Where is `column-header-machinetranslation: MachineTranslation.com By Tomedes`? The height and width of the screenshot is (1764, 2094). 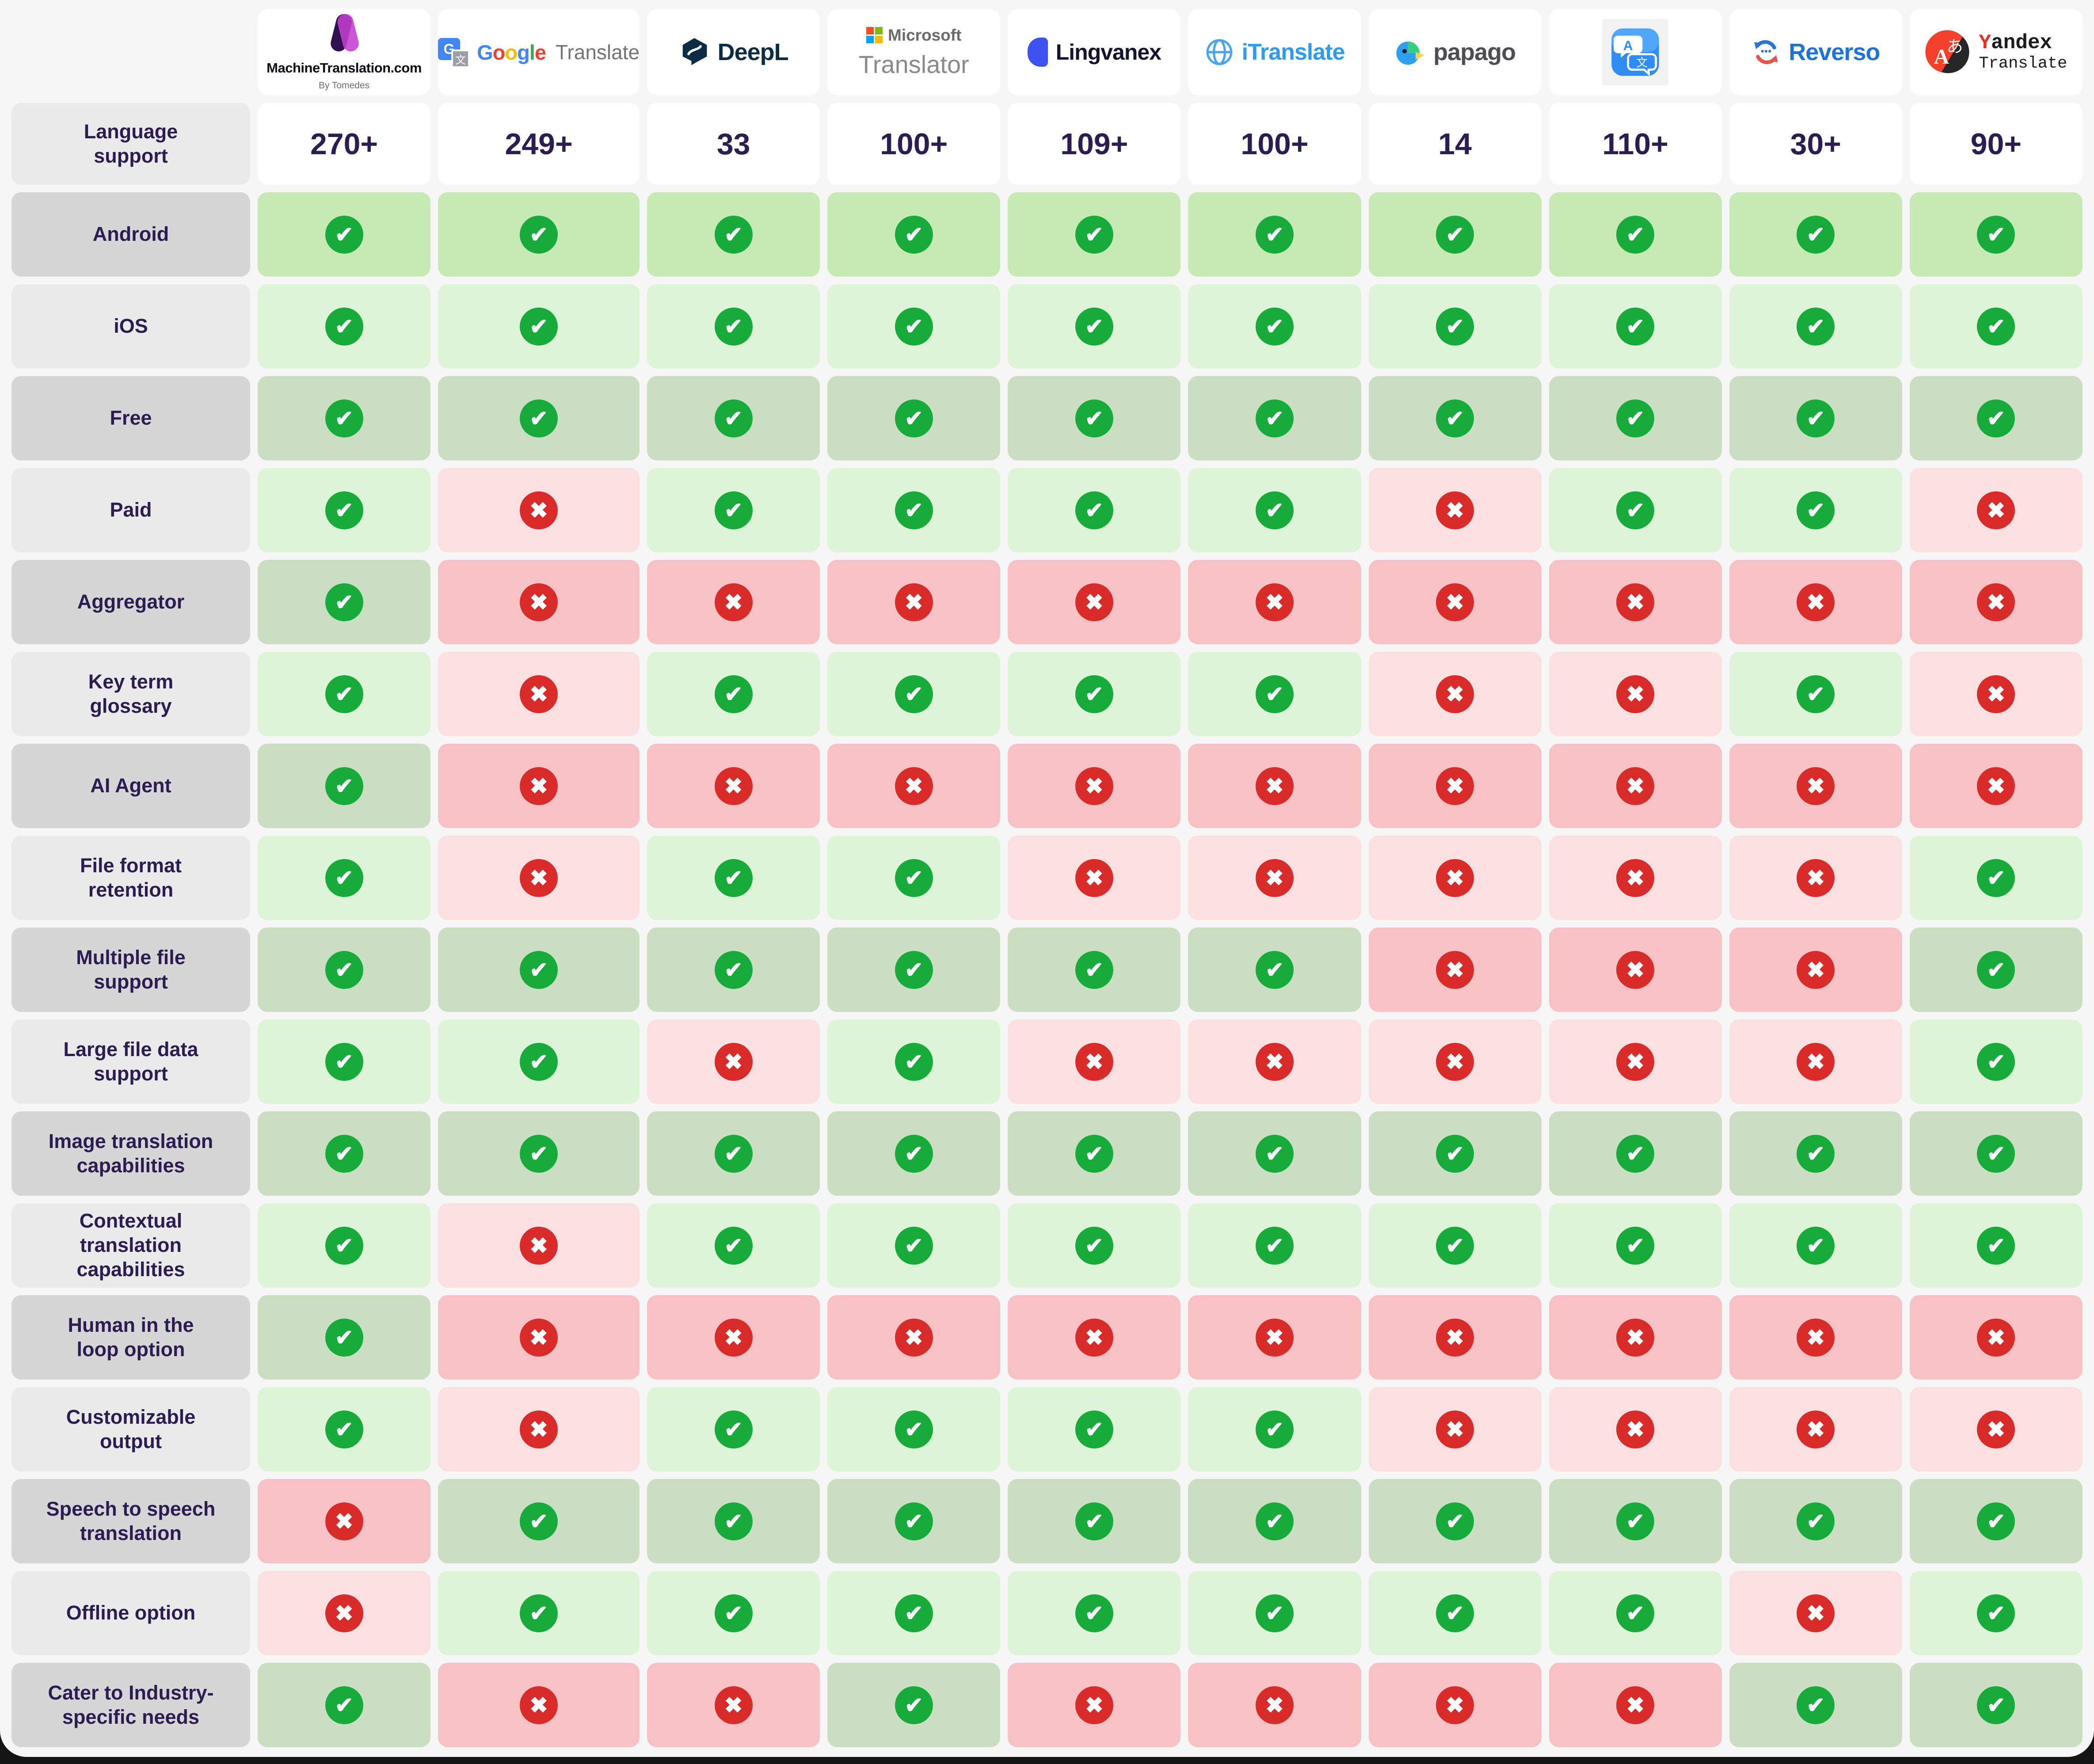 column-header-machinetranslation: MachineTranslation.com By Tomedes is located at coordinates (344, 52).